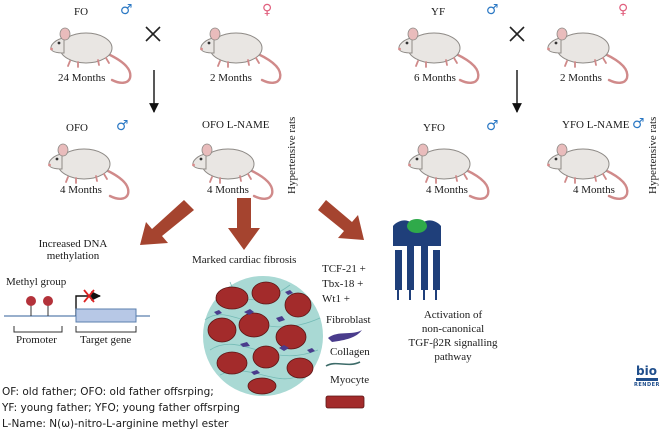  I want to click on brown-arrow-right, so click(341, 220).